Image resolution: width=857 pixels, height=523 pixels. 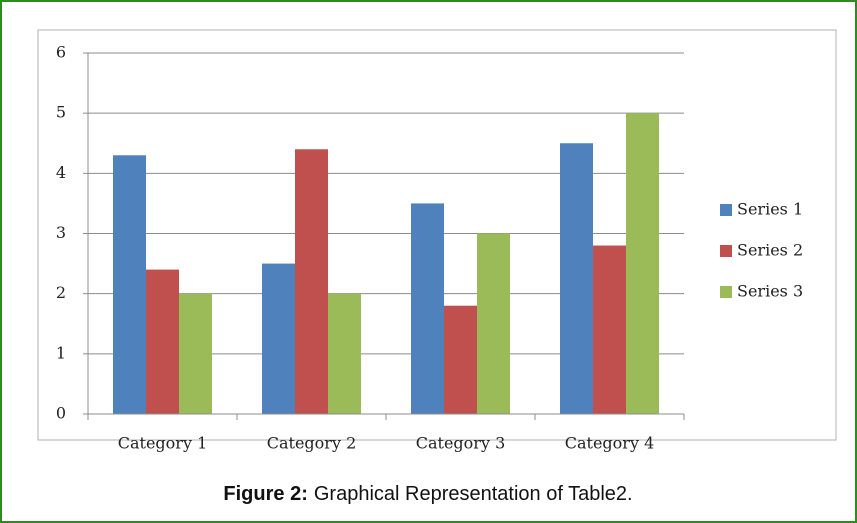 I want to click on x-tick-label: Category 3, so click(x=461, y=443).